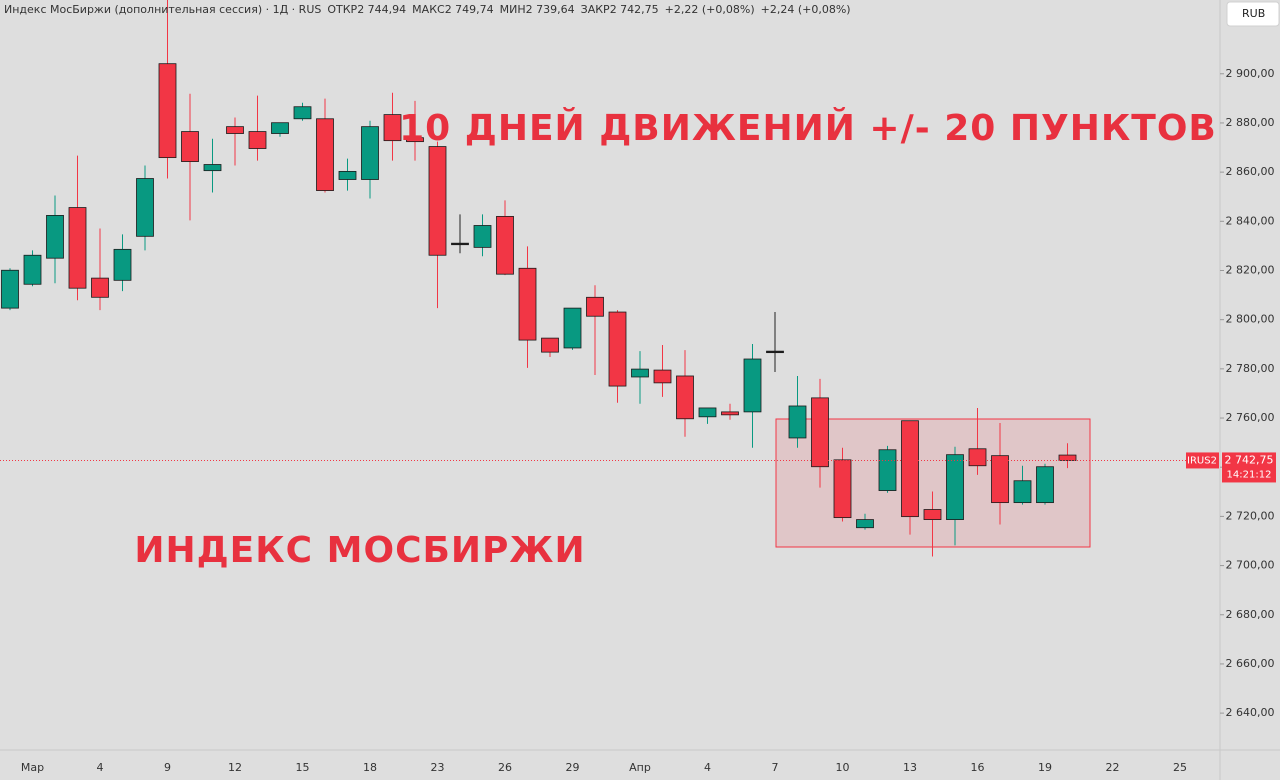 This screenshot has height=780, width=1280. What do you see at coordinates (1250, 515) in the screenshot?
I see `y-tick-label: 2 720,00` at bounding box center [1250, 515].